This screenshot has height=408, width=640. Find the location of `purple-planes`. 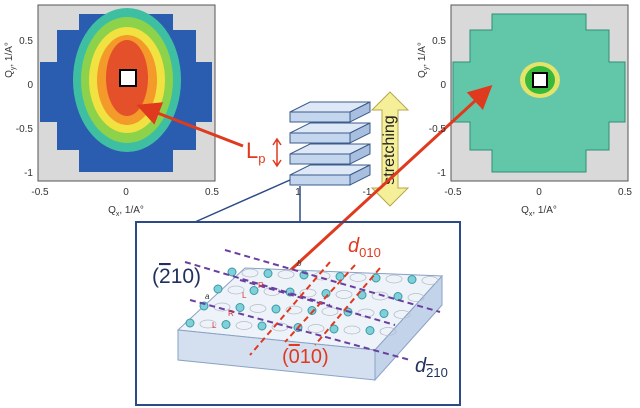

purple-planes is located at coordinates (312, 305).